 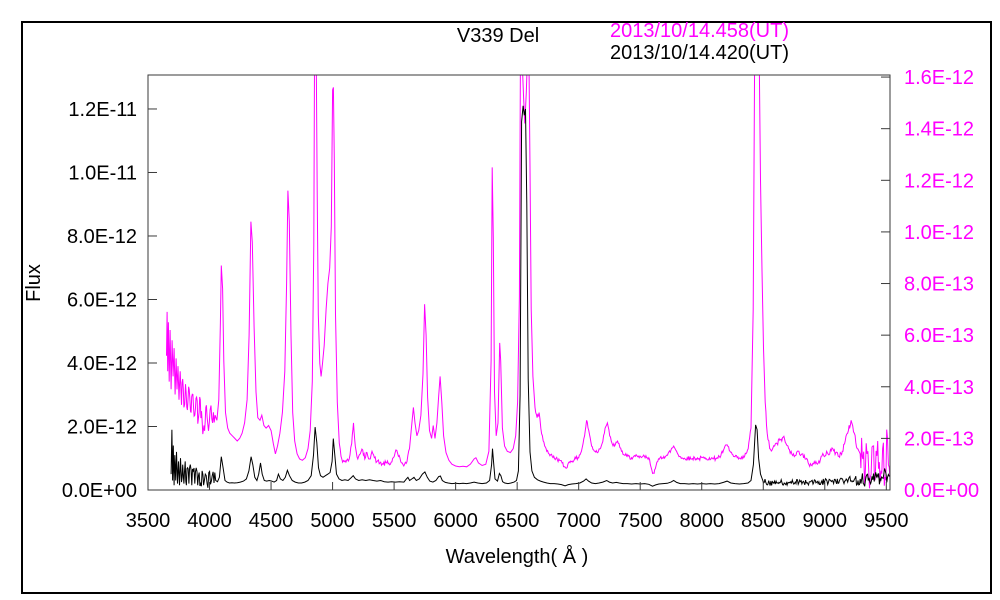 What do you see at coordinates (939, 130) in the screenshot?
I see `right-y-tick-label: 1.4E-12` at bounding box center [939, 130].